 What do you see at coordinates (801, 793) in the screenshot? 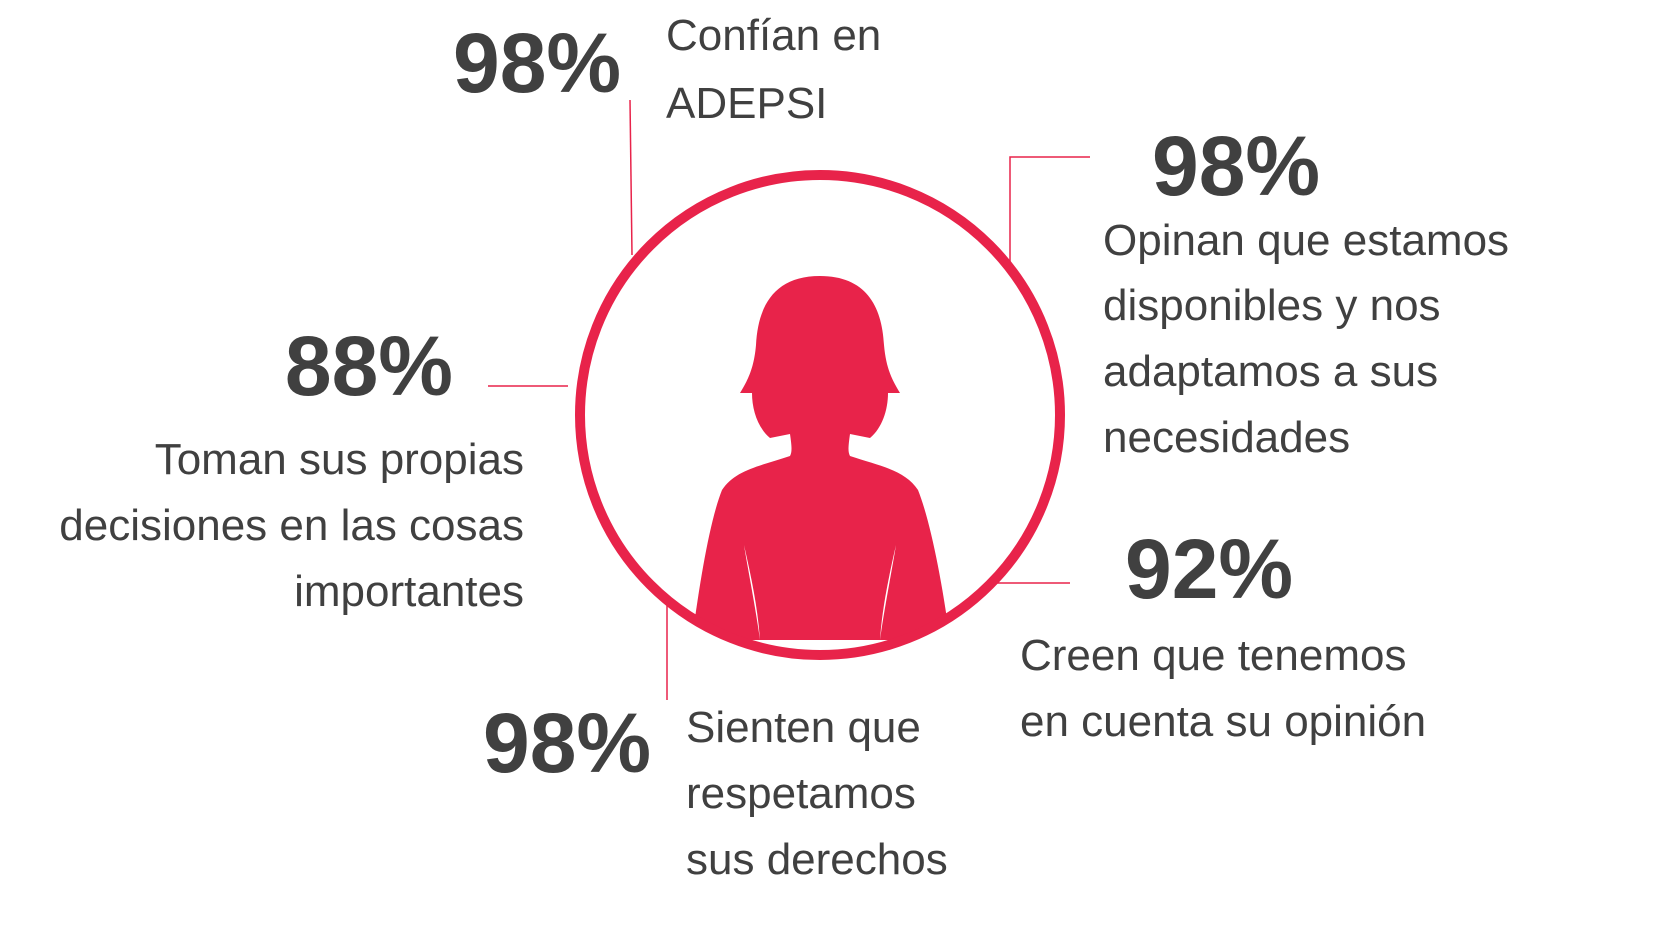
I see `label-line: respetamos` at bounding box center [801, 793].